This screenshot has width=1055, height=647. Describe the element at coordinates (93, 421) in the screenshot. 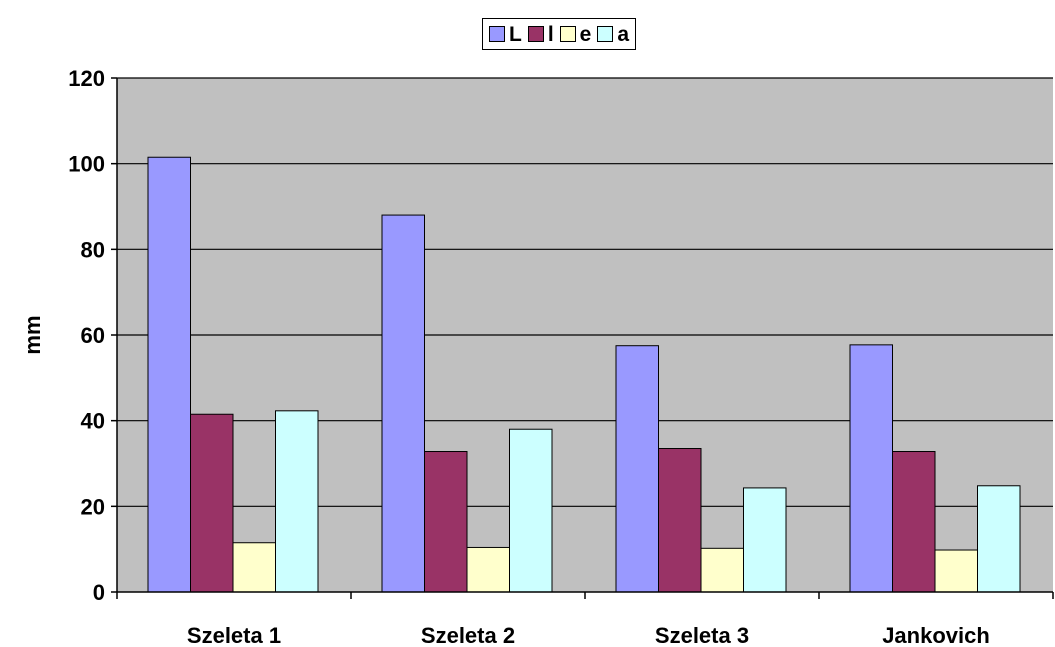

I see `y-tick-label: 40` at that location.